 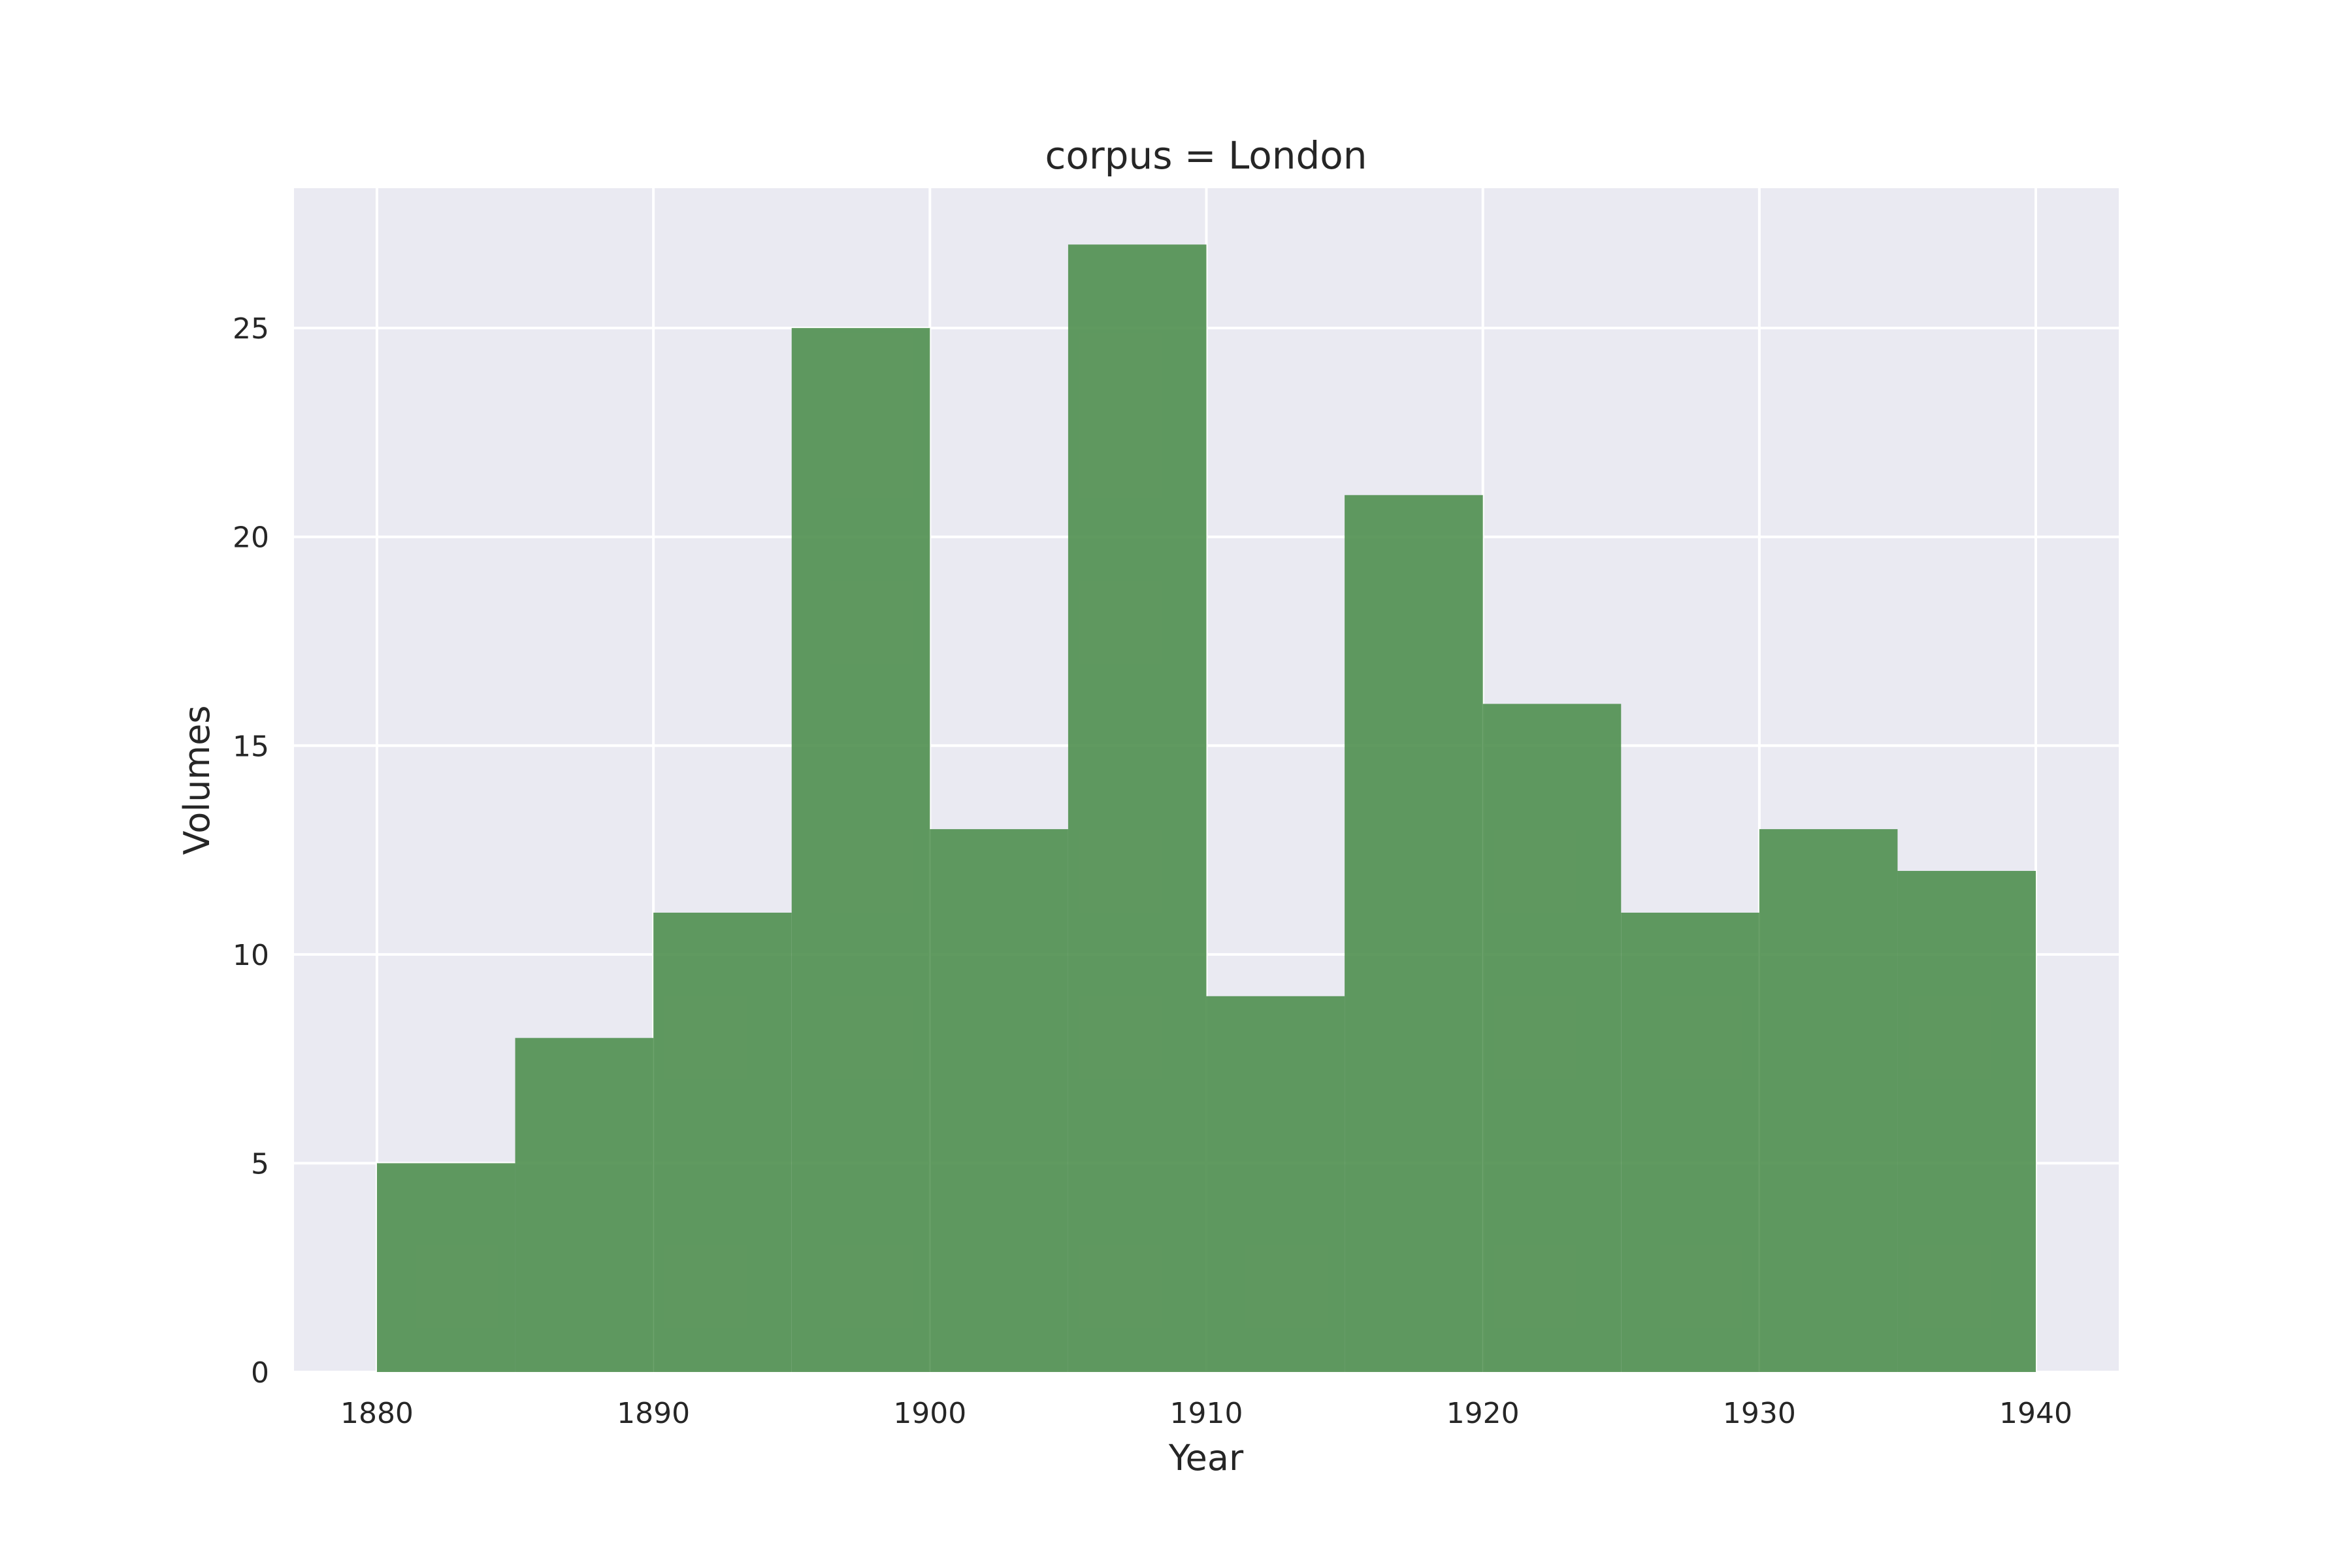 I want to click on y-axis-title: Volumes, so click(x=197, y=780).